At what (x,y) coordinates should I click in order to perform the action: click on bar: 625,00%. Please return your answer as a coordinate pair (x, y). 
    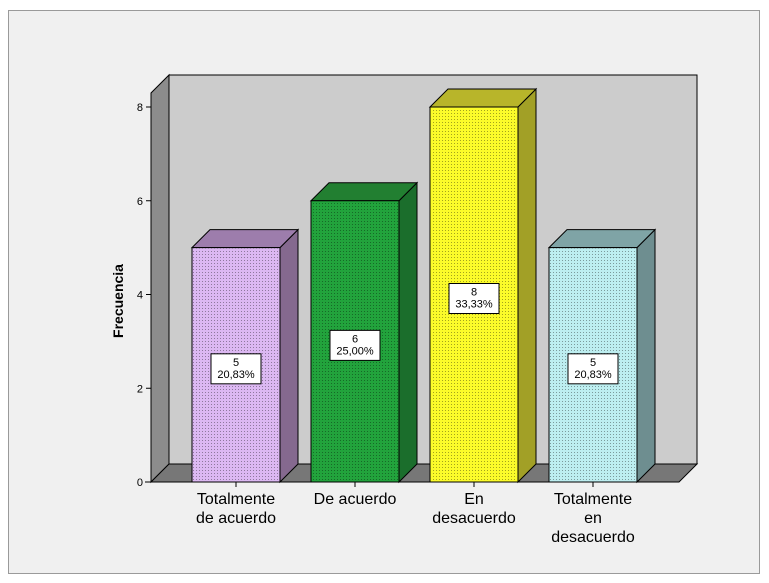
    Looking at the image, I should click on (364, 332).